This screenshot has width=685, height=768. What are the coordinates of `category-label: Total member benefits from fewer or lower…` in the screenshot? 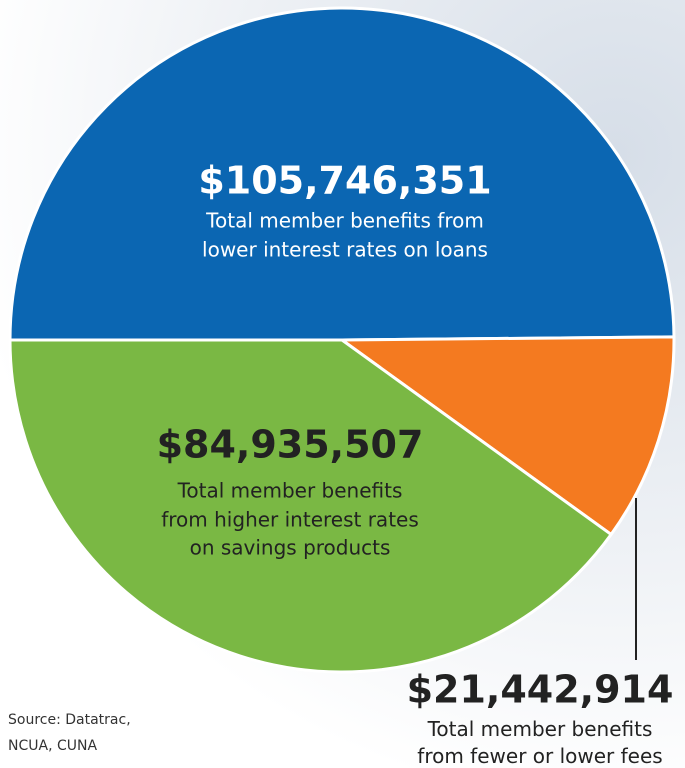 It's located at (539, 742).